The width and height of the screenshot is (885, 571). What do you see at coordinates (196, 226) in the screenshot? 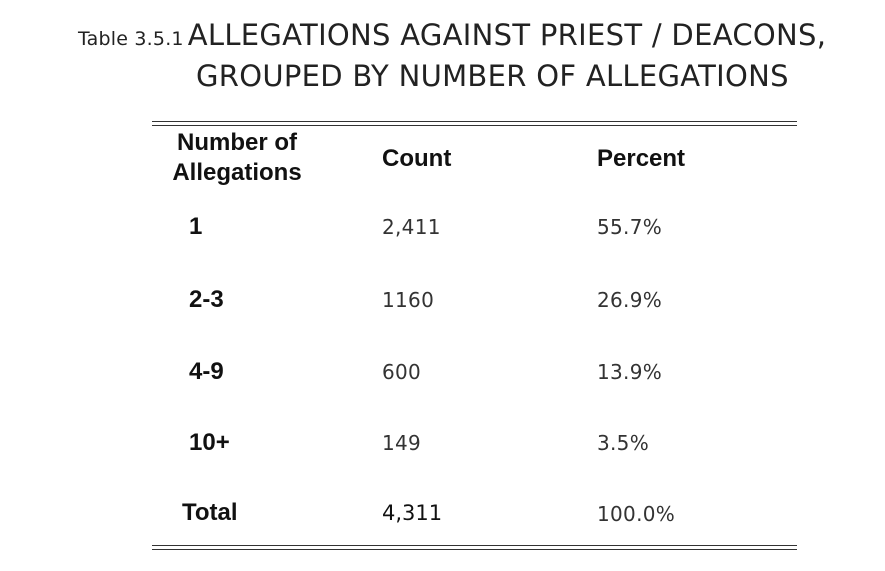
I see `row-label: 1` at bounding box center [196, 226].